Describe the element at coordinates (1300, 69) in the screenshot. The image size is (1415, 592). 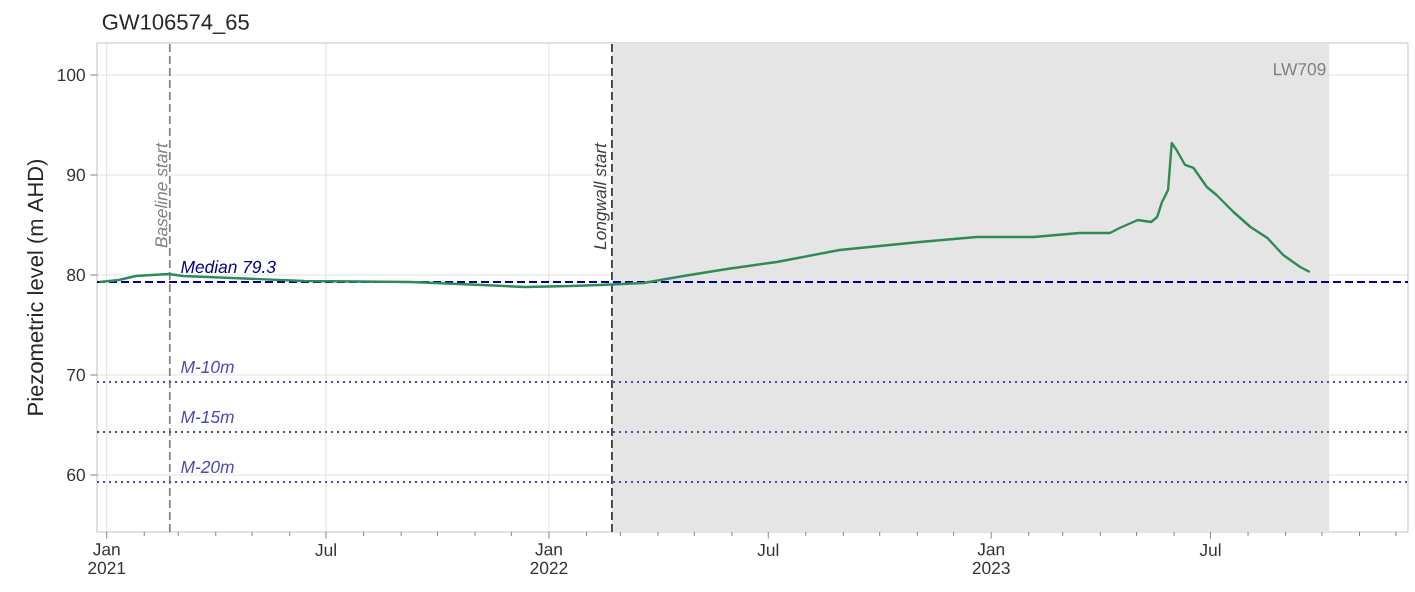
I see `band-label: LW709` at that location.